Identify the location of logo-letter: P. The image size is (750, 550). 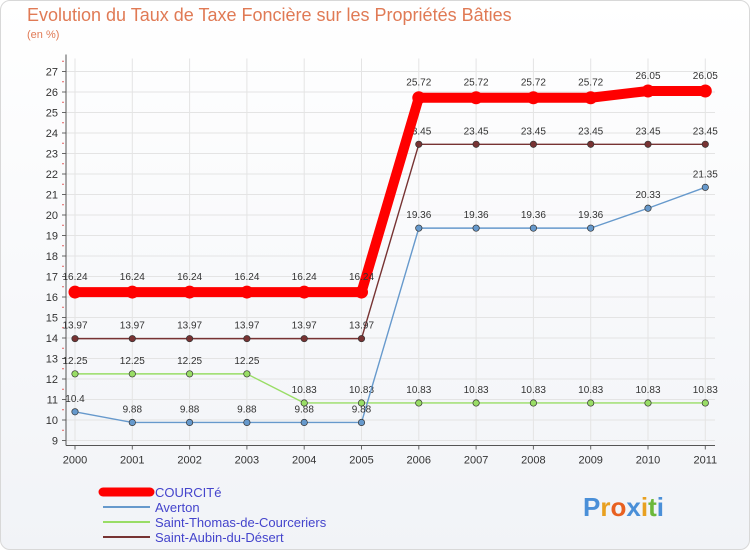
(591, 507).